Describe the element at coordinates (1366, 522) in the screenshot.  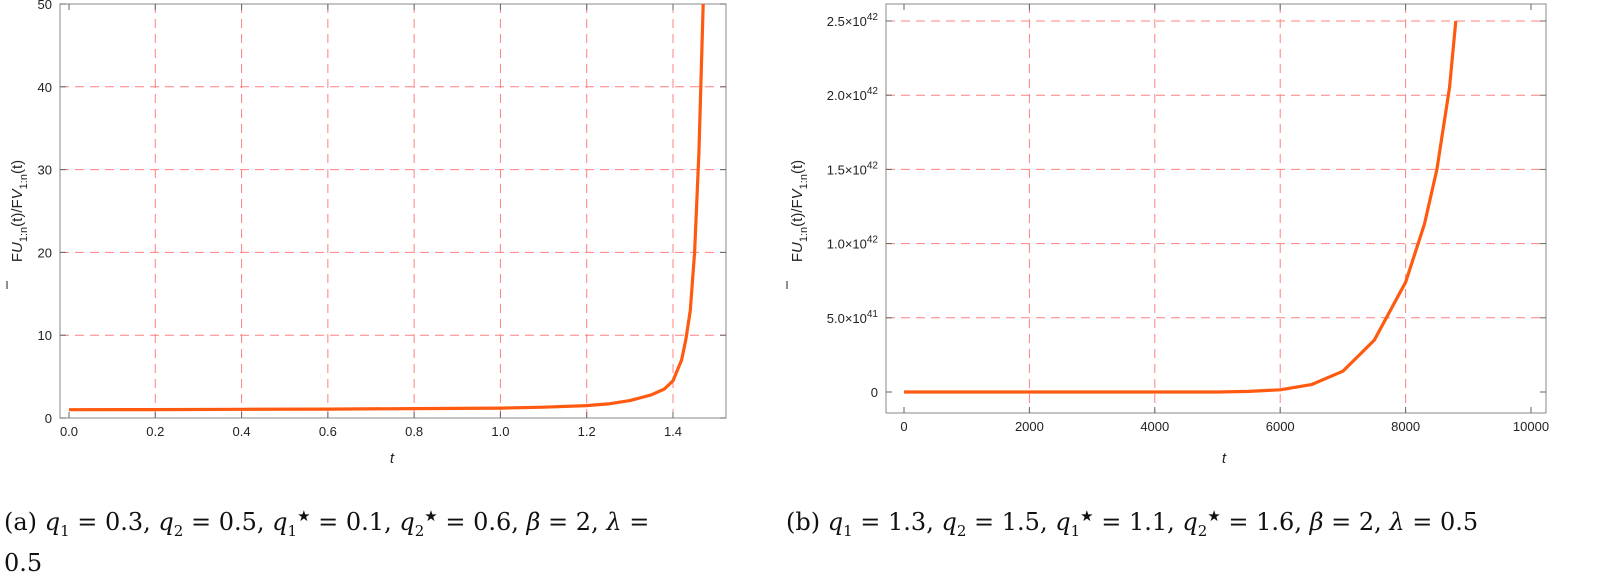
I see `caption-b-beta: 2` at that location.